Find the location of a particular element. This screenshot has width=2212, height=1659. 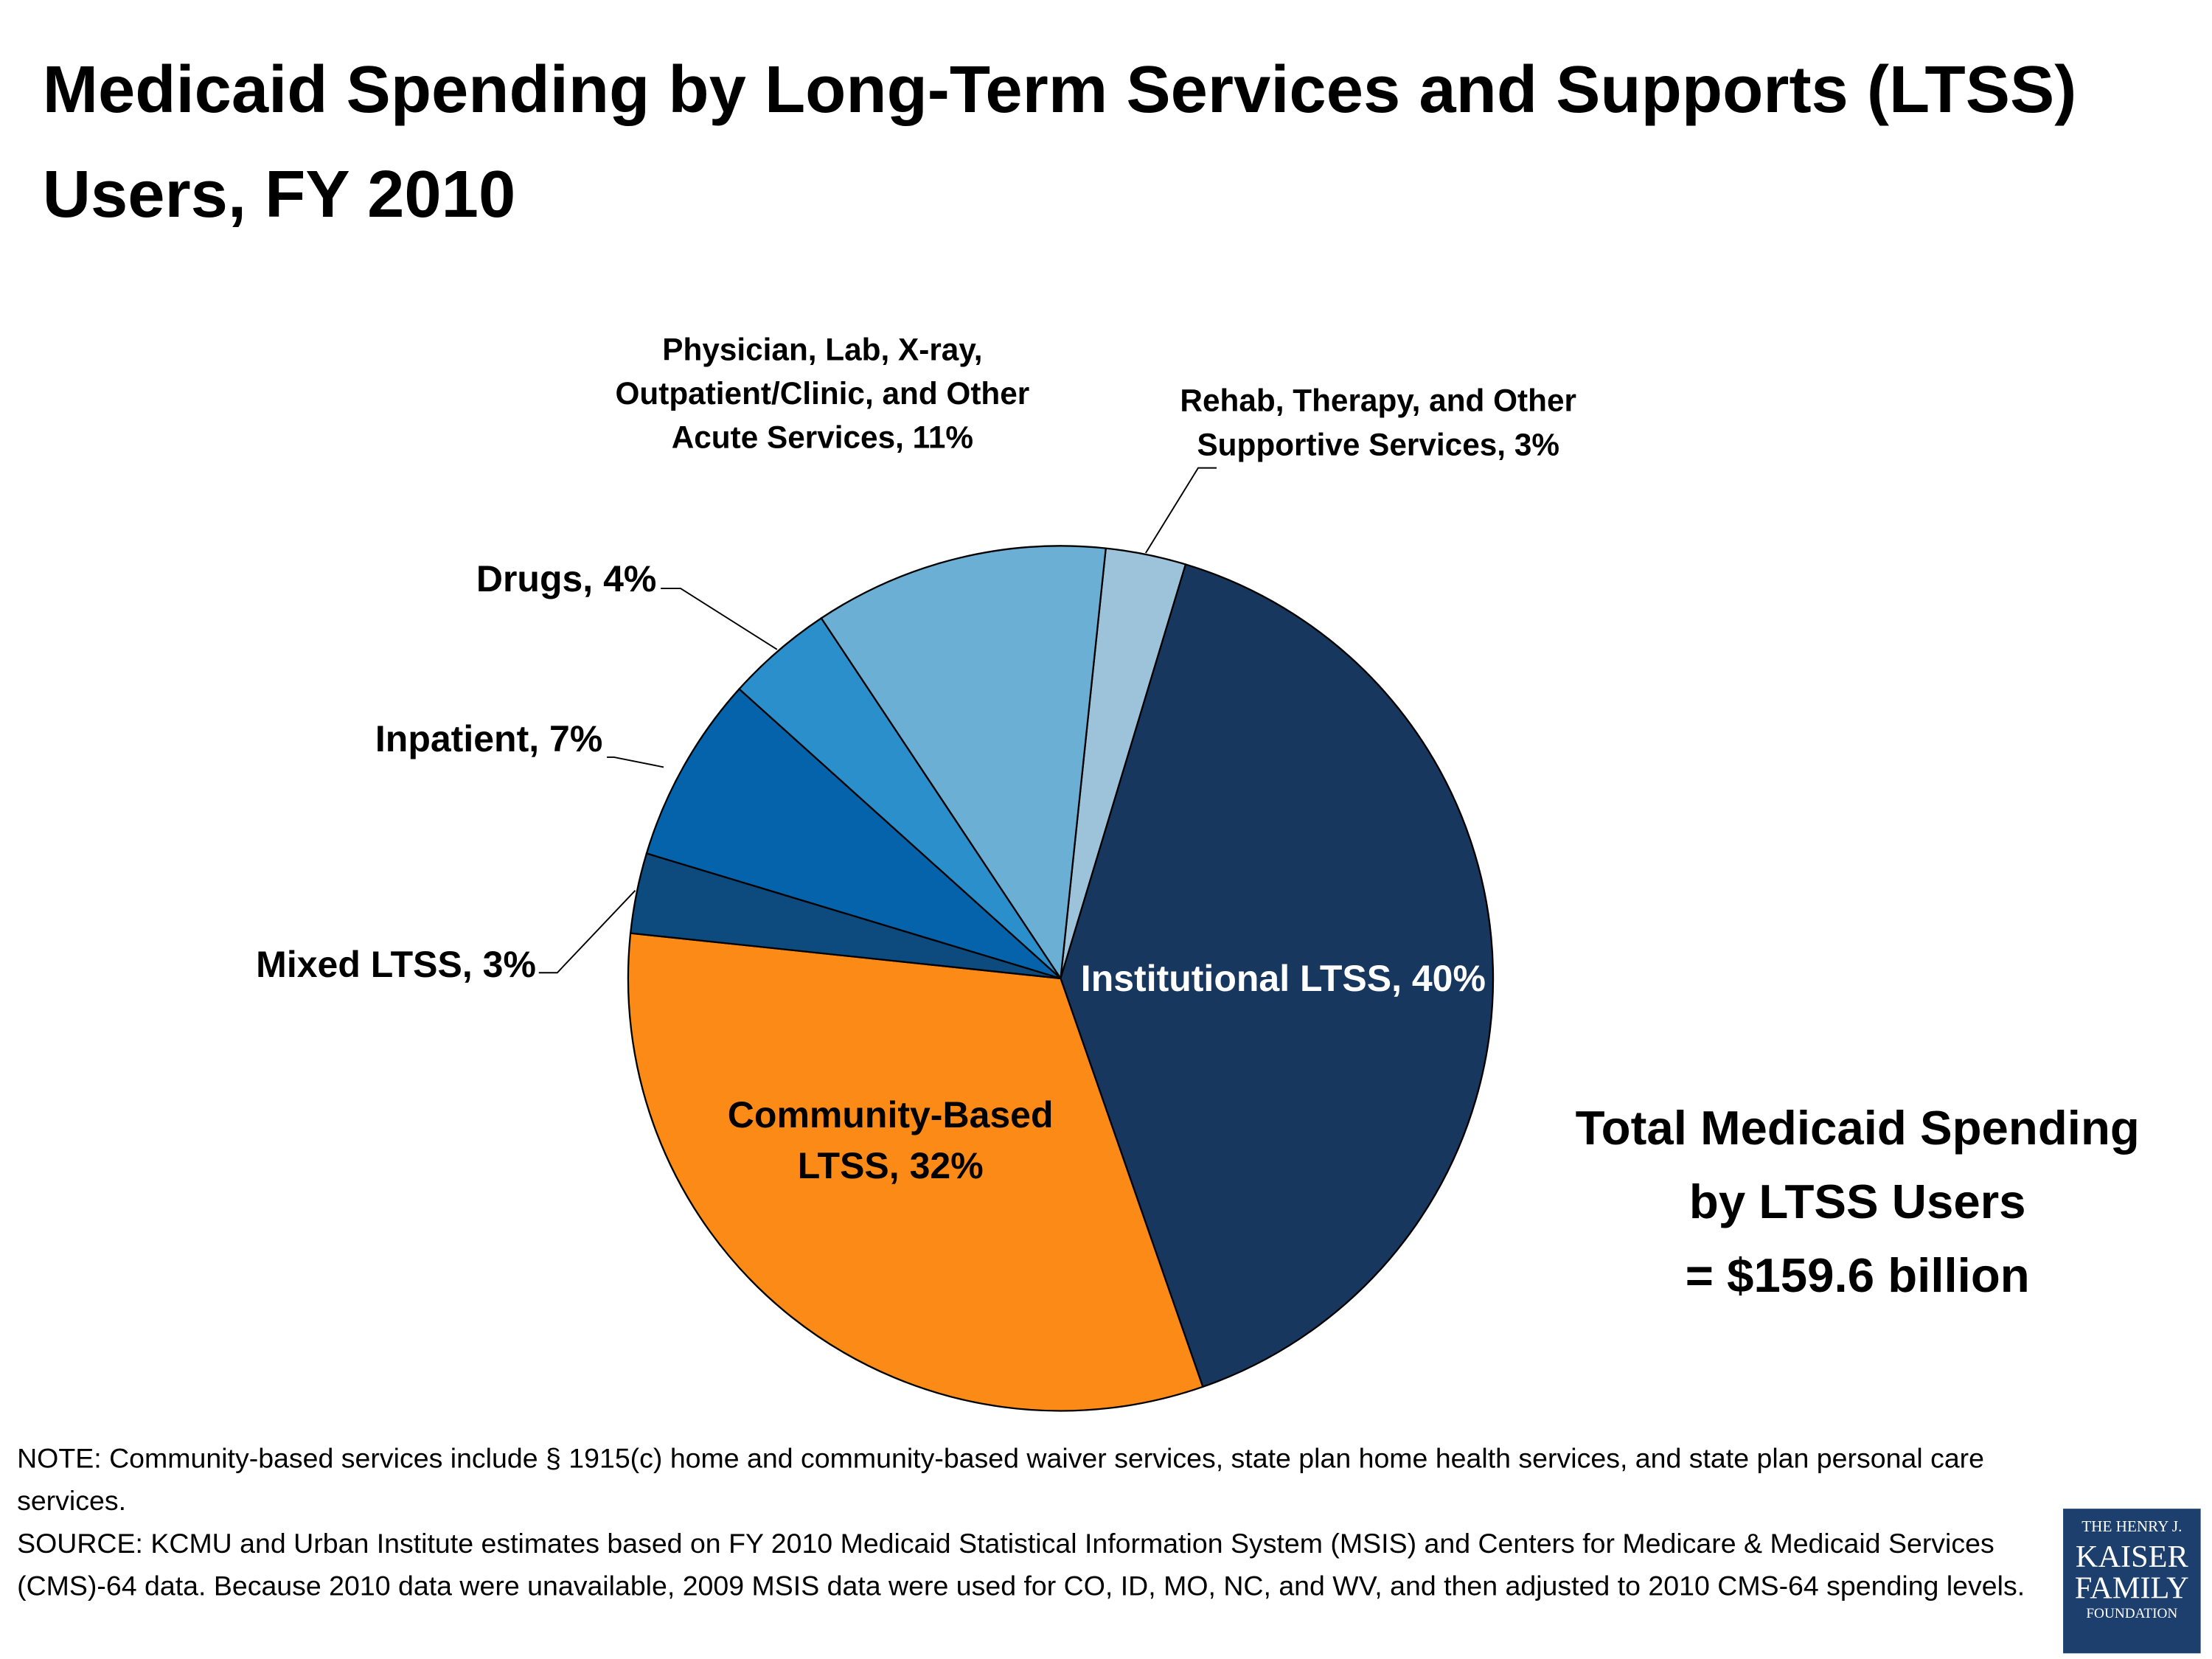

category-name: Mixed LTSS, is located at coordinates (364, 964).